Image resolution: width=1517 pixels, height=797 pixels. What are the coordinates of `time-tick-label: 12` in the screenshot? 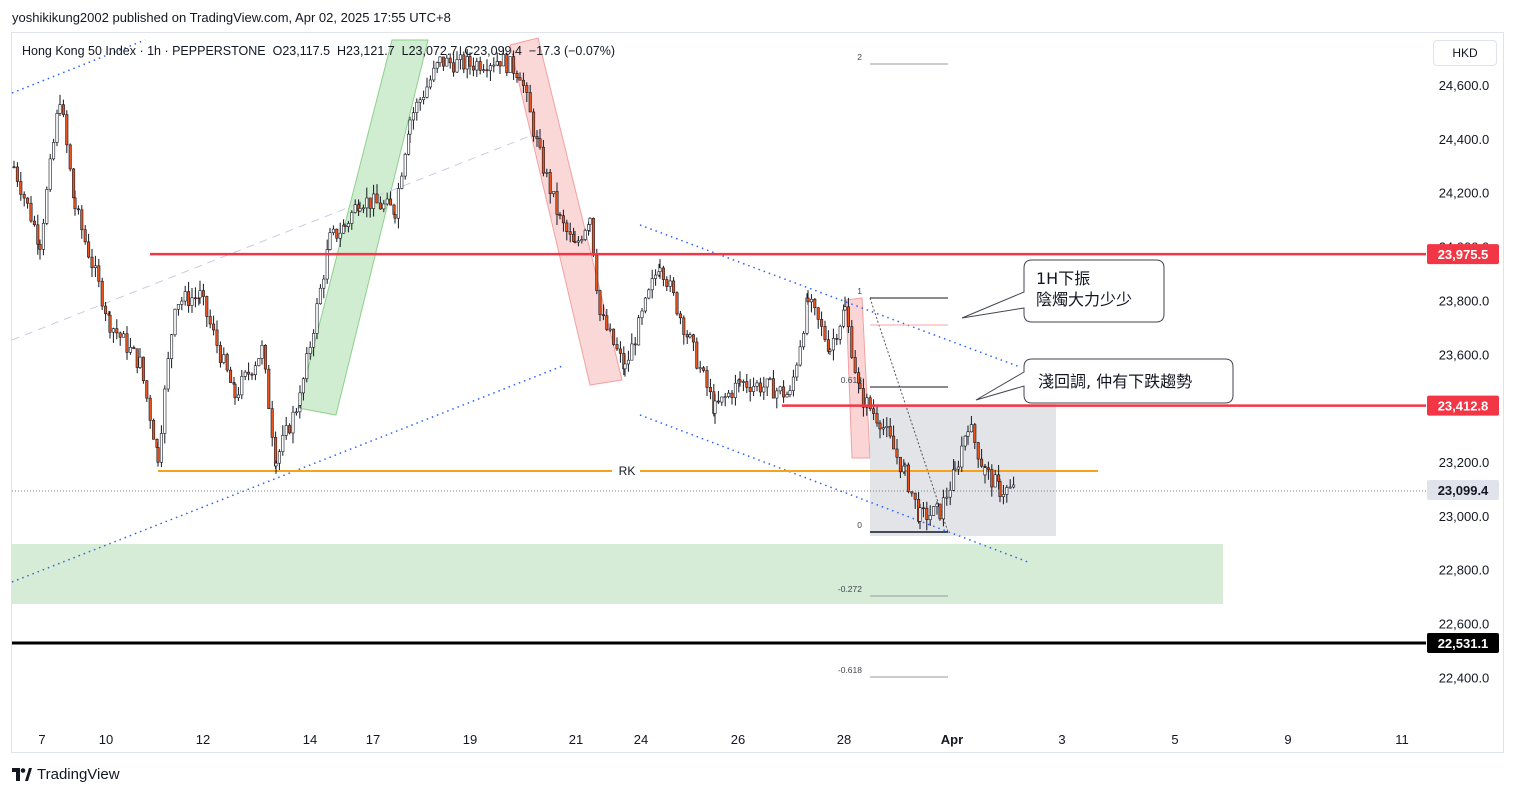 It's located at (203, 739).